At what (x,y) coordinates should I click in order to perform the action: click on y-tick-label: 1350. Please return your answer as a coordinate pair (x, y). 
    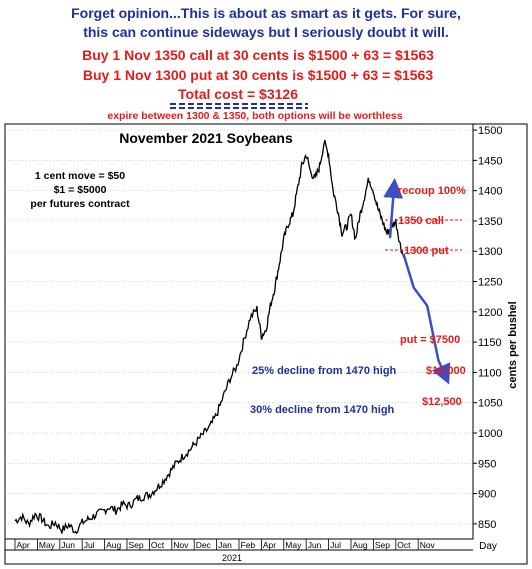
    Looking at the image, I should click on (490, 222).